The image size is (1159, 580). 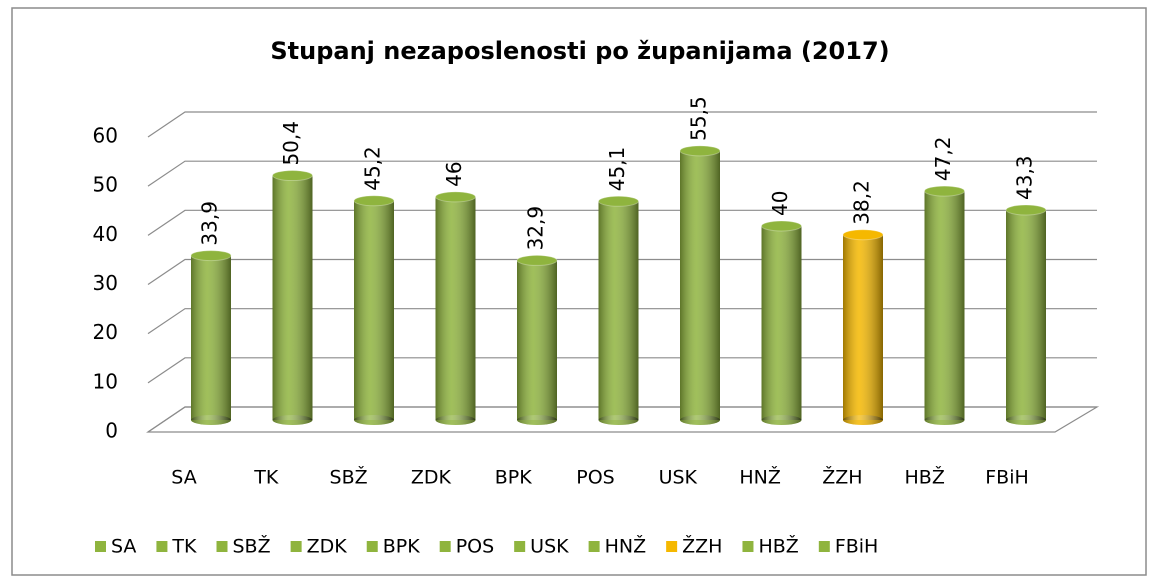 What do you see at coordinates (1007, 478) in the screenshot?
I see `x-tick-label: FBiH` at bounding box center [1007, 478].